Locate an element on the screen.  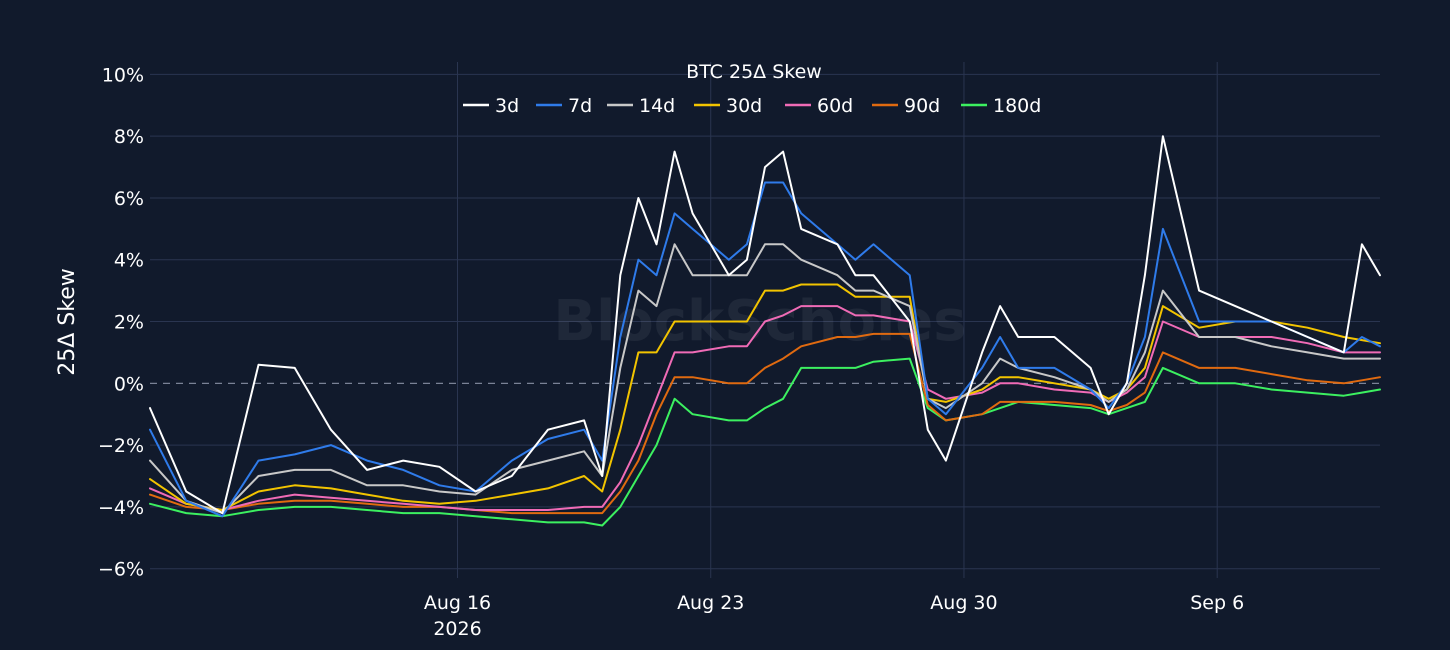
x-axis-ticks: Aug 16 2026 Aug 23 Aug 30 Sep 6 is located at coordinates (834, 616).